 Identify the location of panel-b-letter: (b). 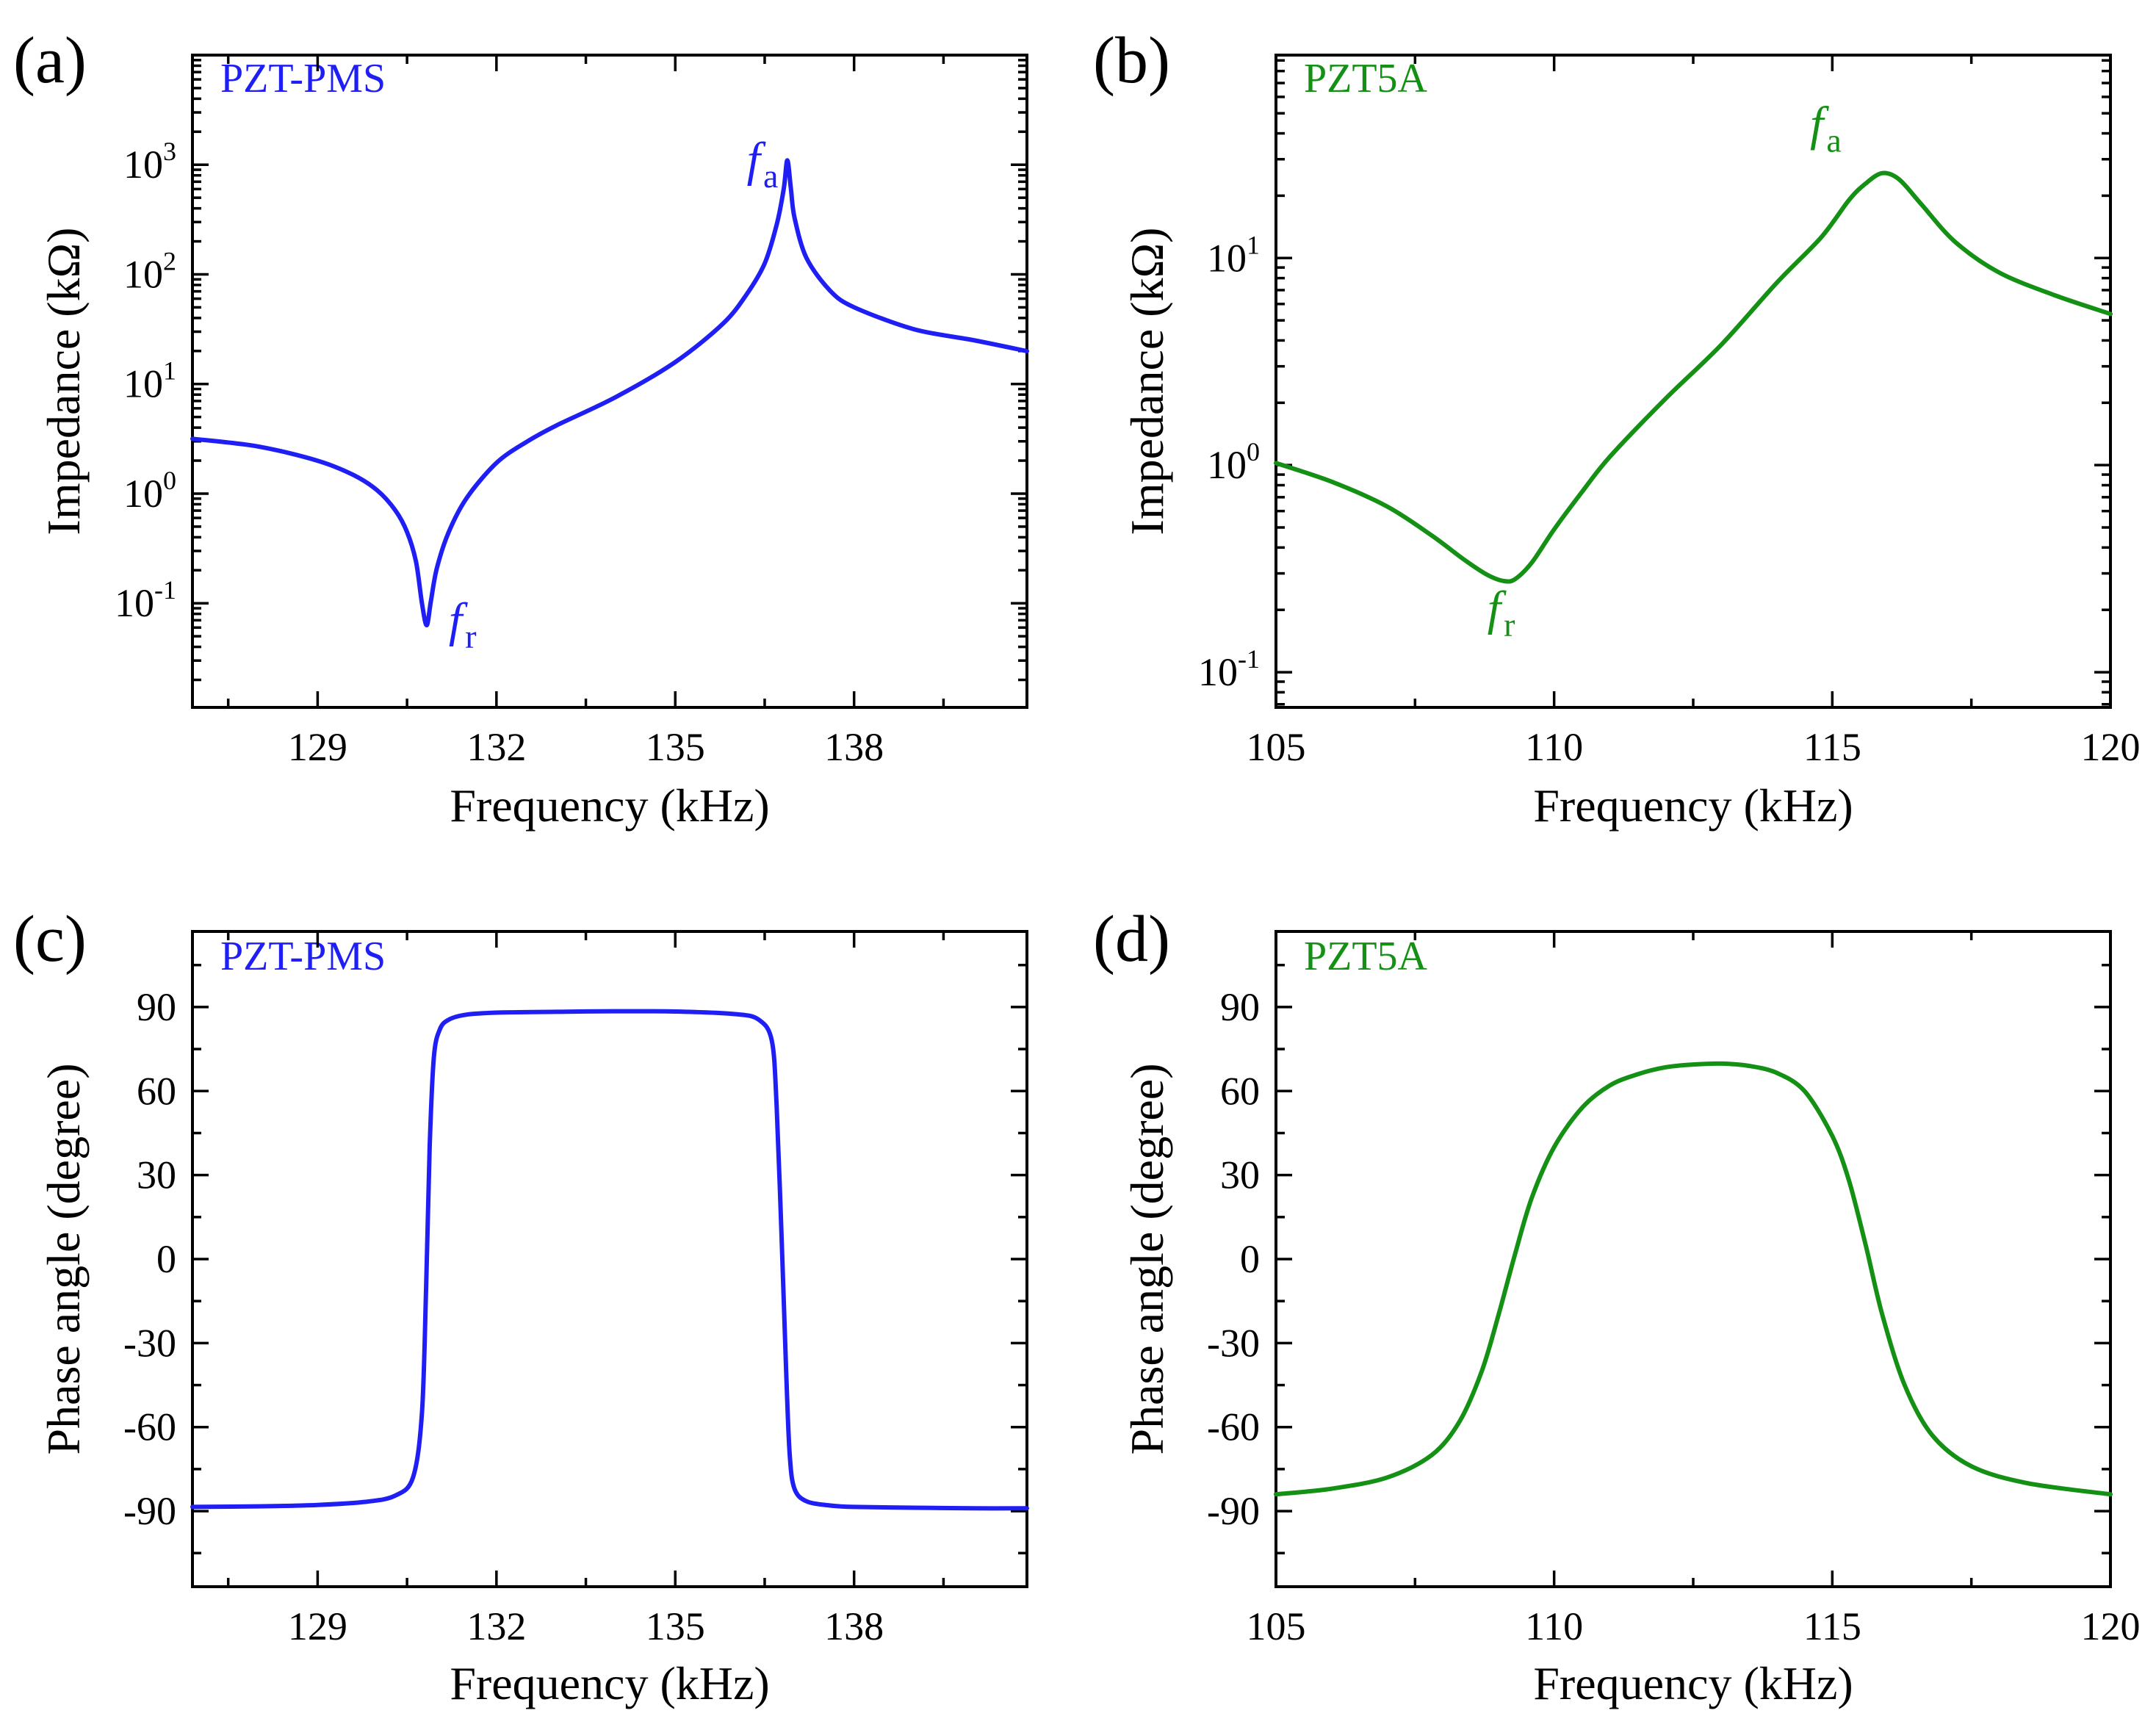
(1131, 60).